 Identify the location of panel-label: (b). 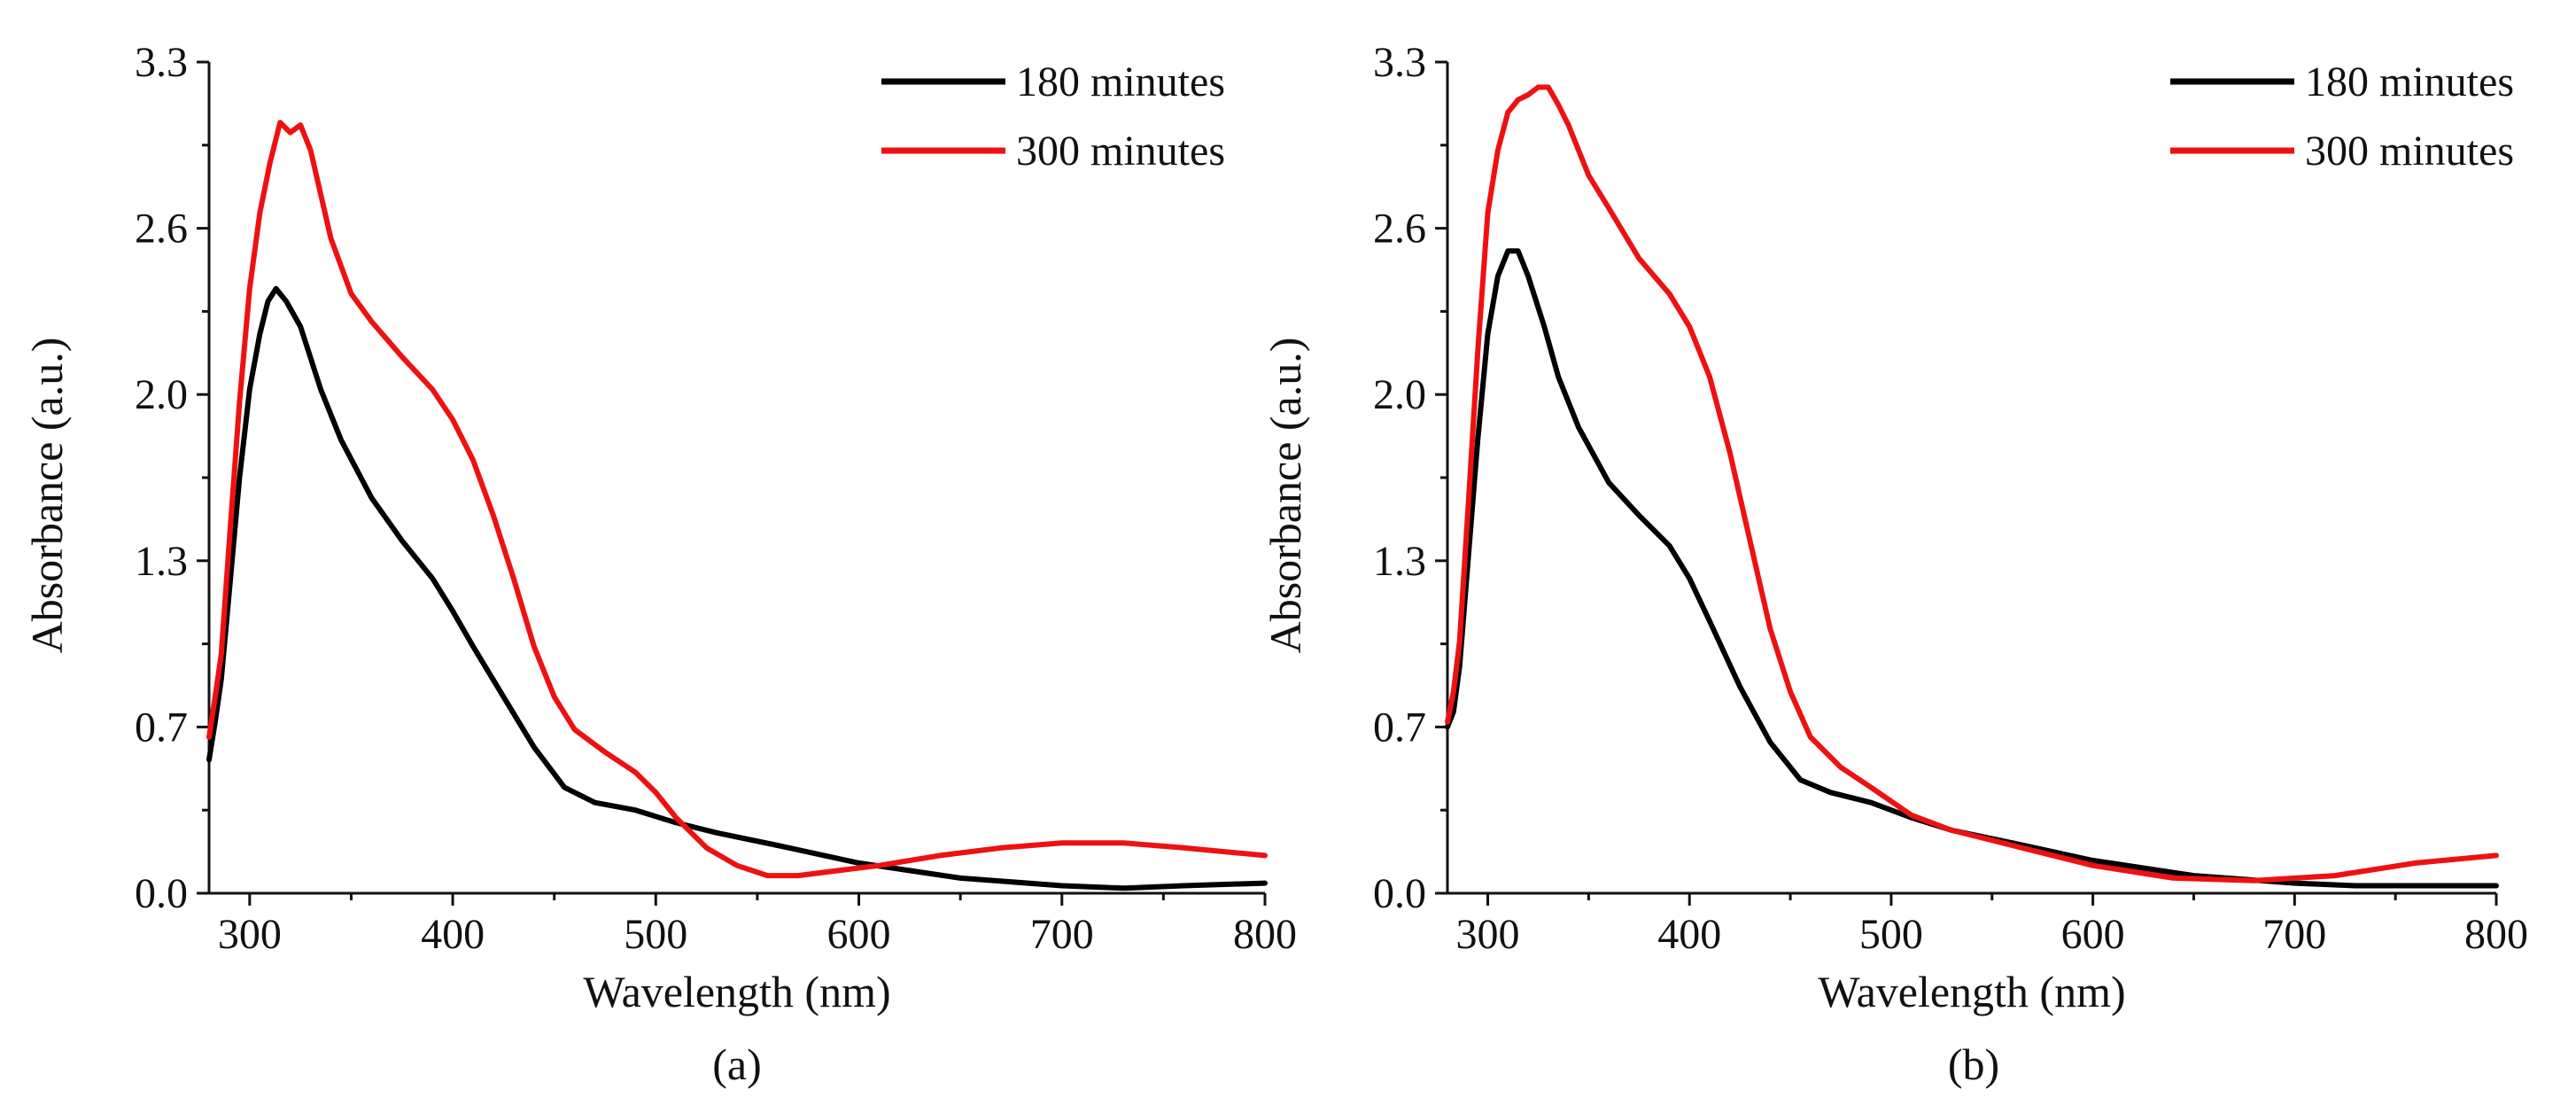
(1973, 1064).